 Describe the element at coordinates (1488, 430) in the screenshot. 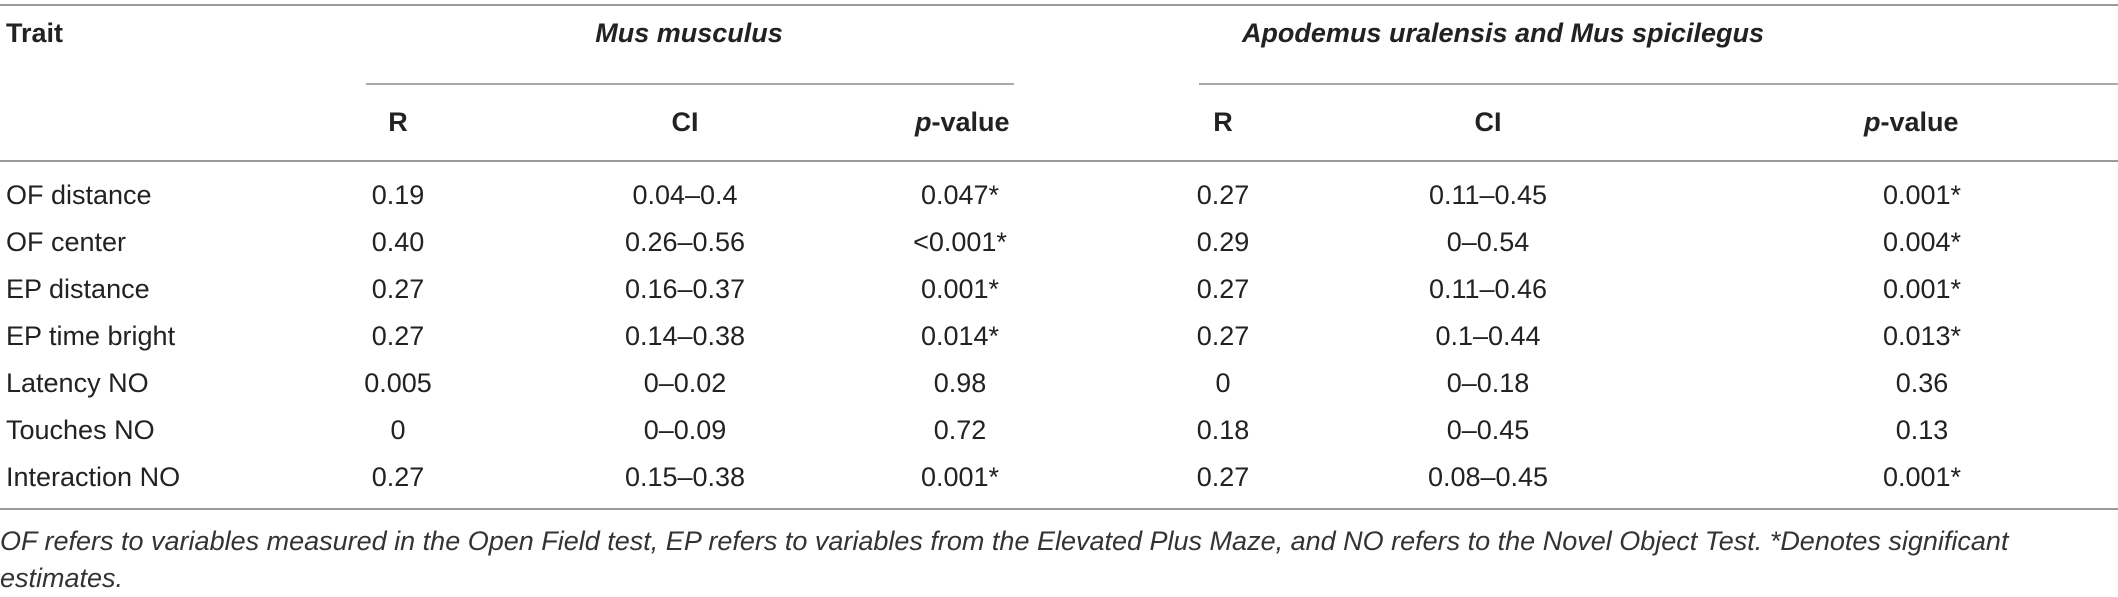

I see `cell-ci2: 0–0.45` at that location.